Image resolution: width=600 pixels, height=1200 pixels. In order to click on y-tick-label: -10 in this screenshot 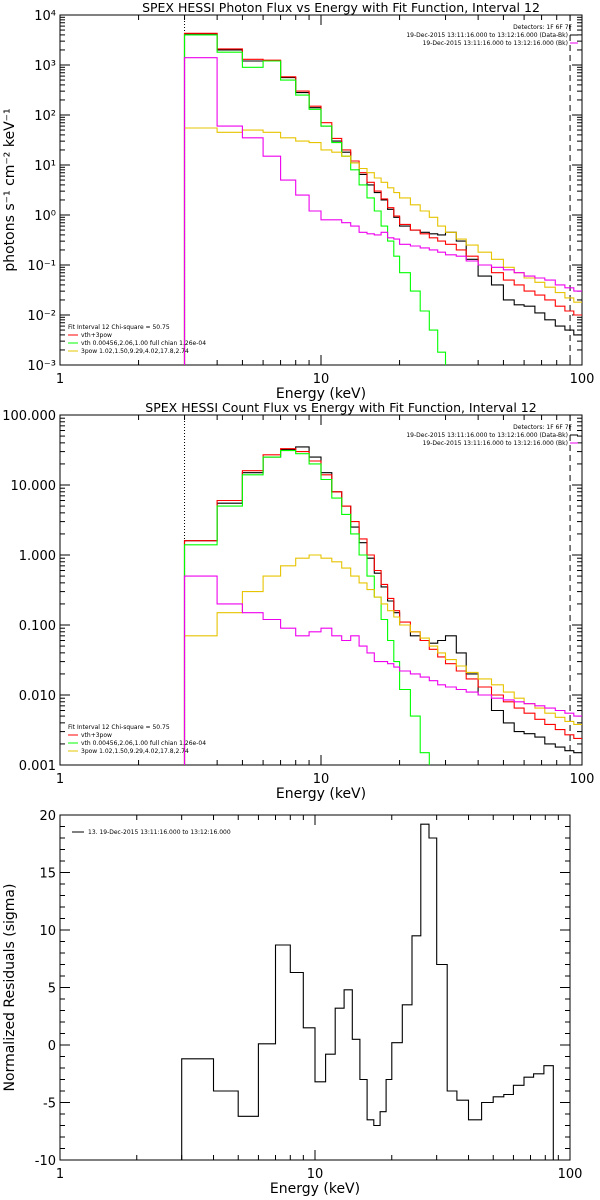, I will do `click(45, 1161)`.